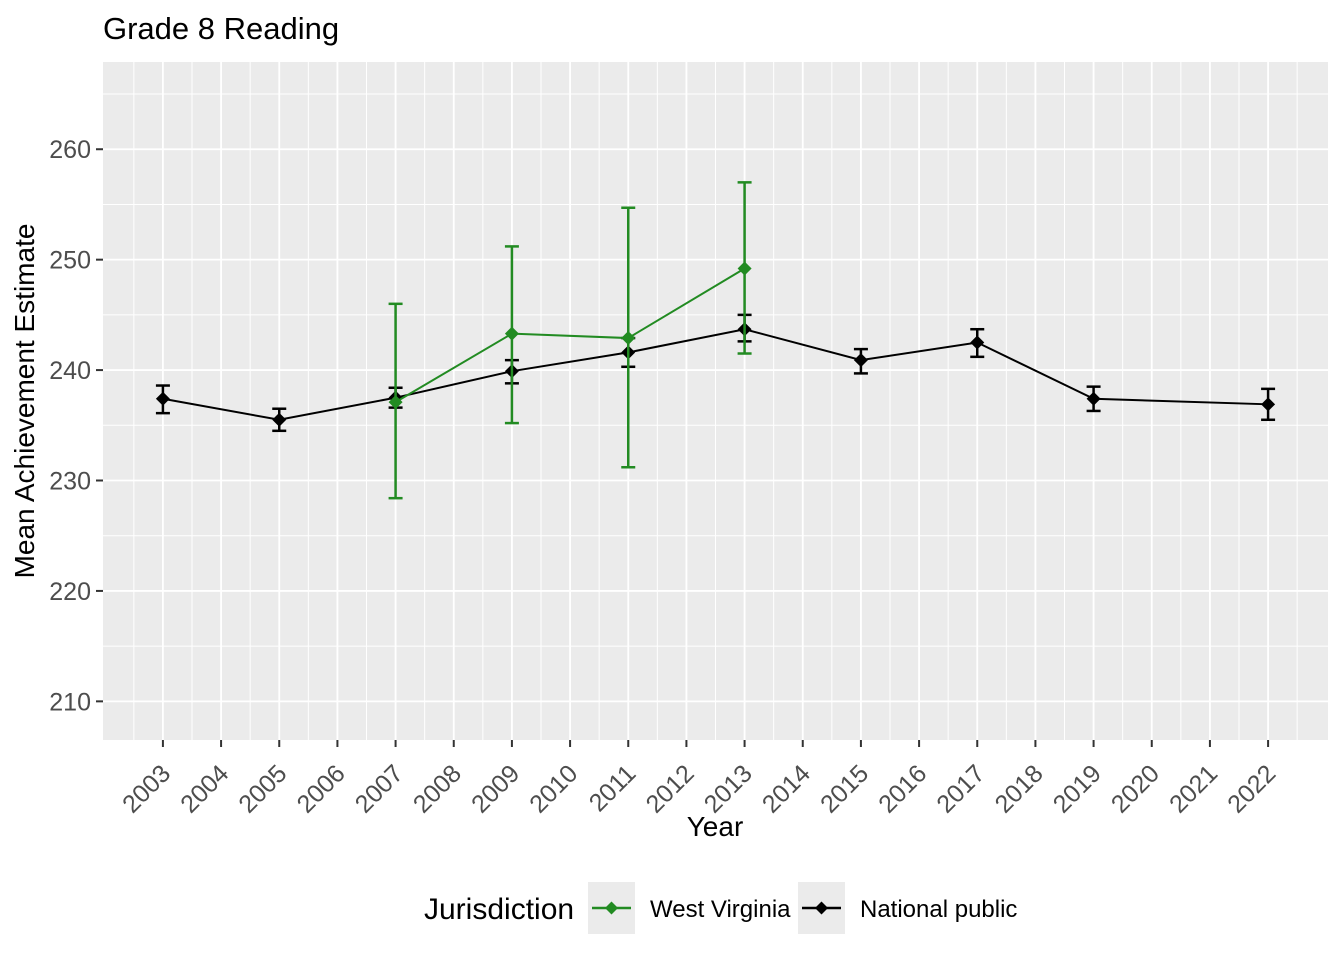  What do you see at coordinates (821, 908) in the screenshot?
I see `line-point-glyph-national-public` at bounding box center [821, 908].